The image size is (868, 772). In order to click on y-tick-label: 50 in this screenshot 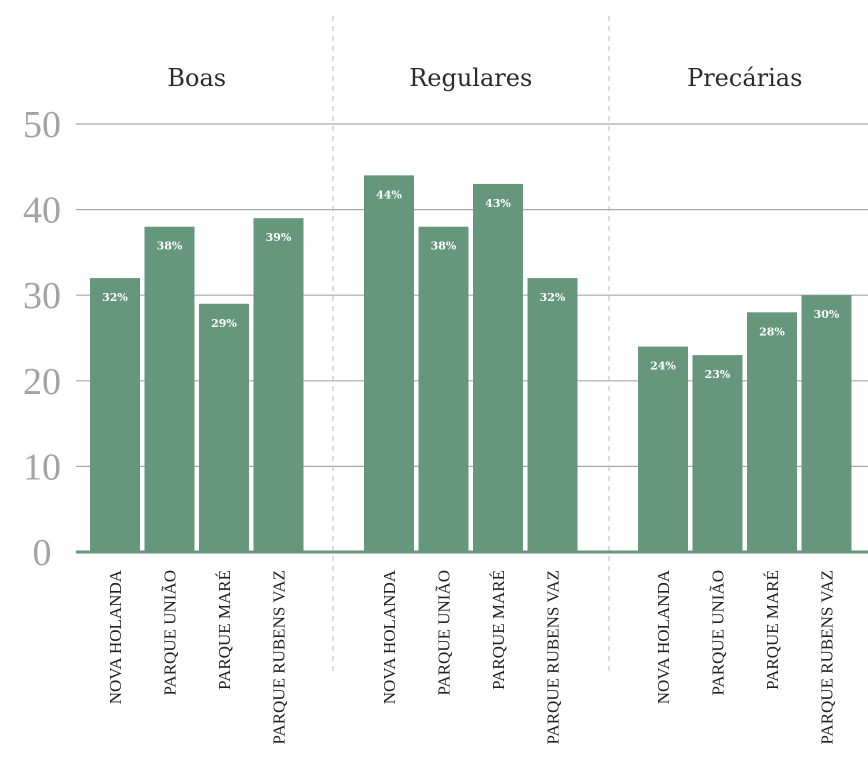, I will do `click(42, 125)`.